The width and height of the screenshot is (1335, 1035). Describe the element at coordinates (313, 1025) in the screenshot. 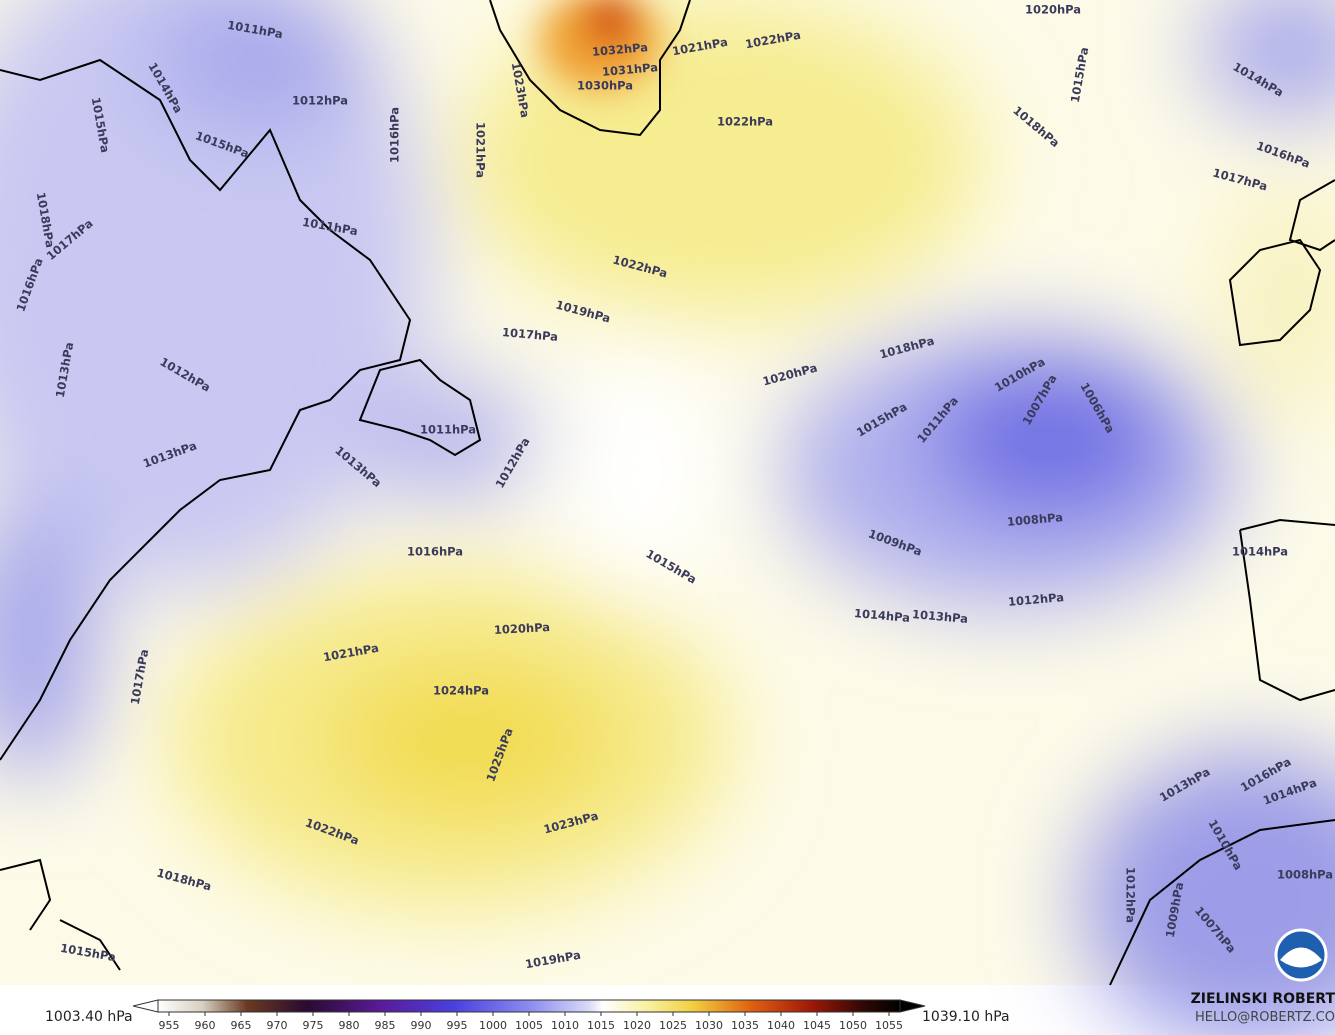

I see `colorbar-tick-label: 975` at that location.